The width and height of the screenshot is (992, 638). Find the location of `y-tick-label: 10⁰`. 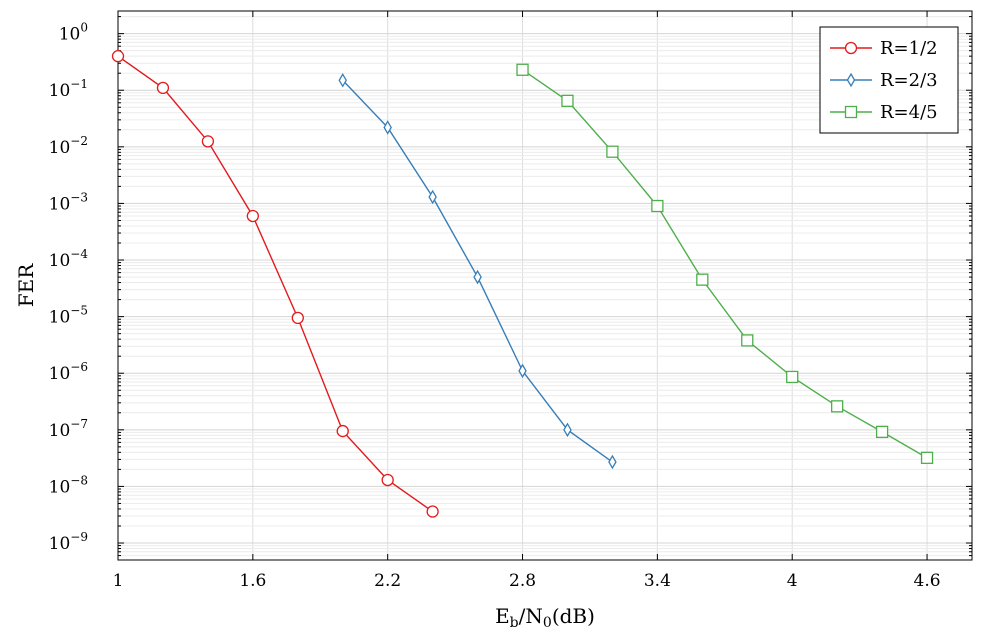

y-tick-label: 10⁰ is located at coordinates (73, 33).